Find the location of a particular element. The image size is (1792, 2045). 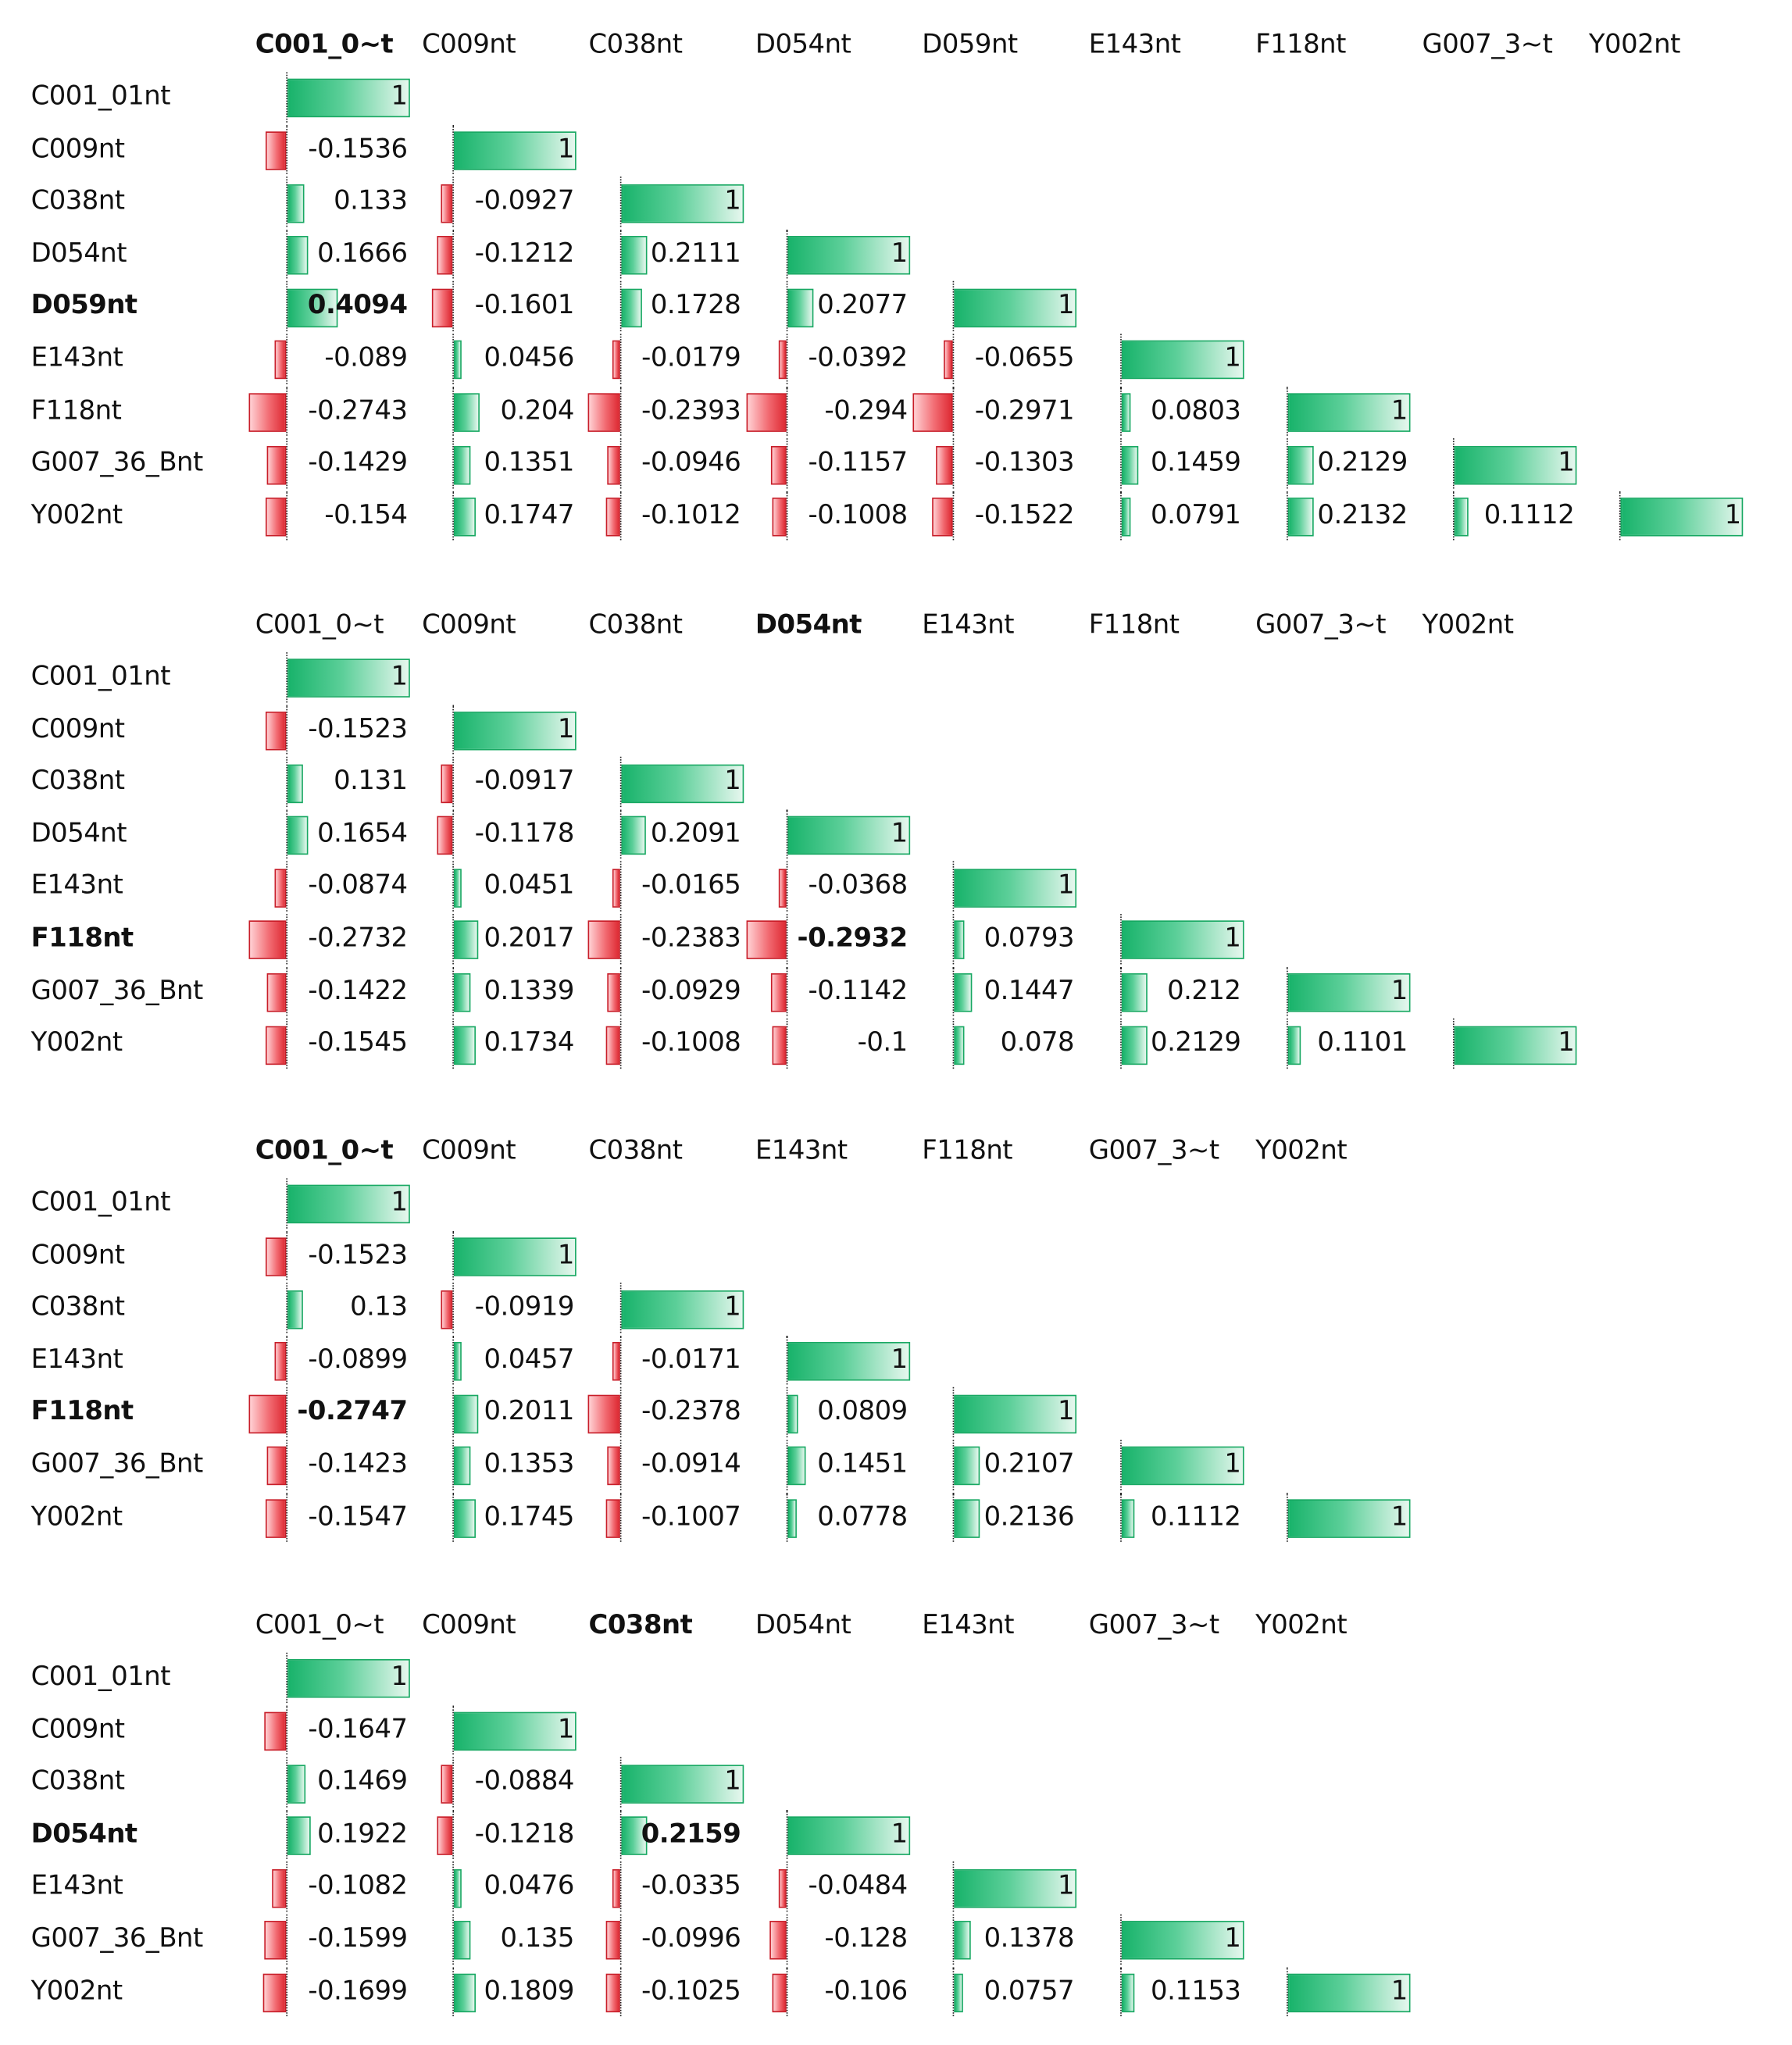

column-header: C001_0~t is located at coordinates (319, 624).